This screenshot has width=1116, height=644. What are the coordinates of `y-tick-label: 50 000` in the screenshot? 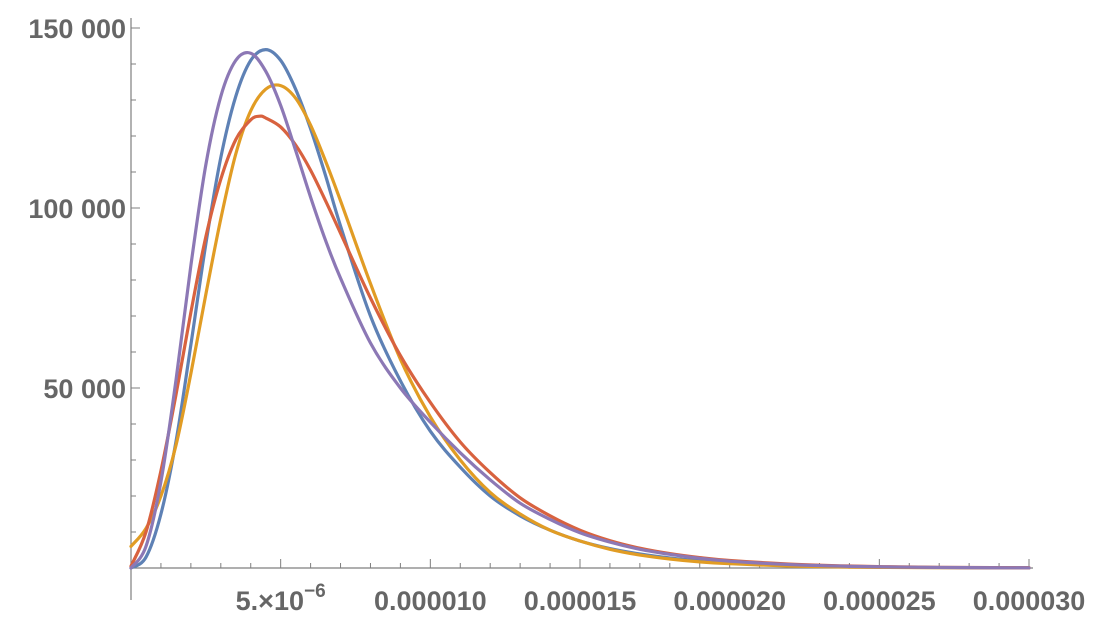 It's located at (84, 389).